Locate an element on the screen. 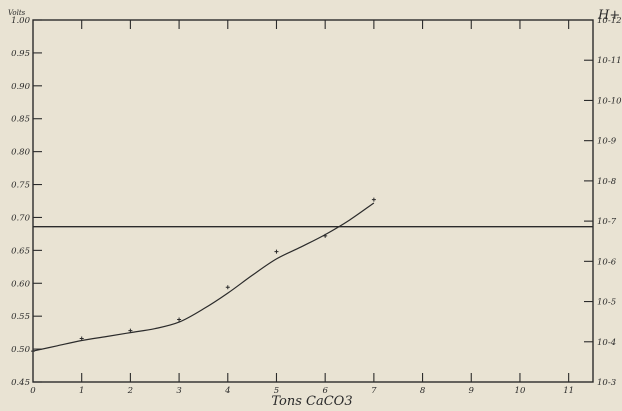 This screenshot has width=622, height=411. y-axis-title-right: H+ is located at coordinates (608, 15).